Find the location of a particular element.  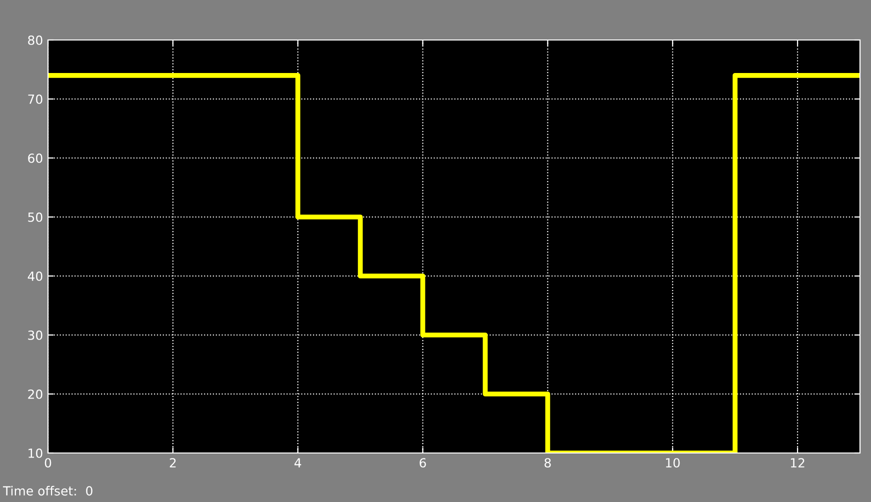

x-tick-label: 4 is located at coordinates (298, 463).